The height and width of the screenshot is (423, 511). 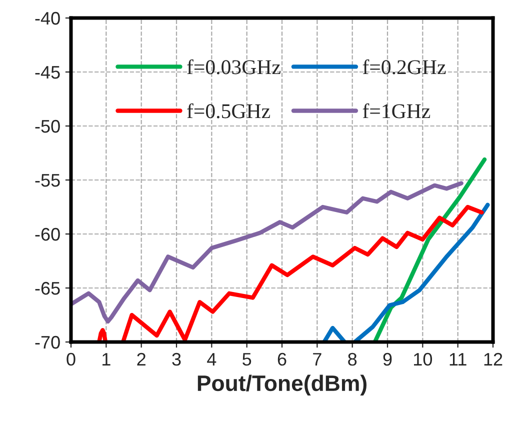 What do you see at coordinates (387, 359) in the screenshot?
I see `x-tick-label: 9` at bounding box center [387, 359].